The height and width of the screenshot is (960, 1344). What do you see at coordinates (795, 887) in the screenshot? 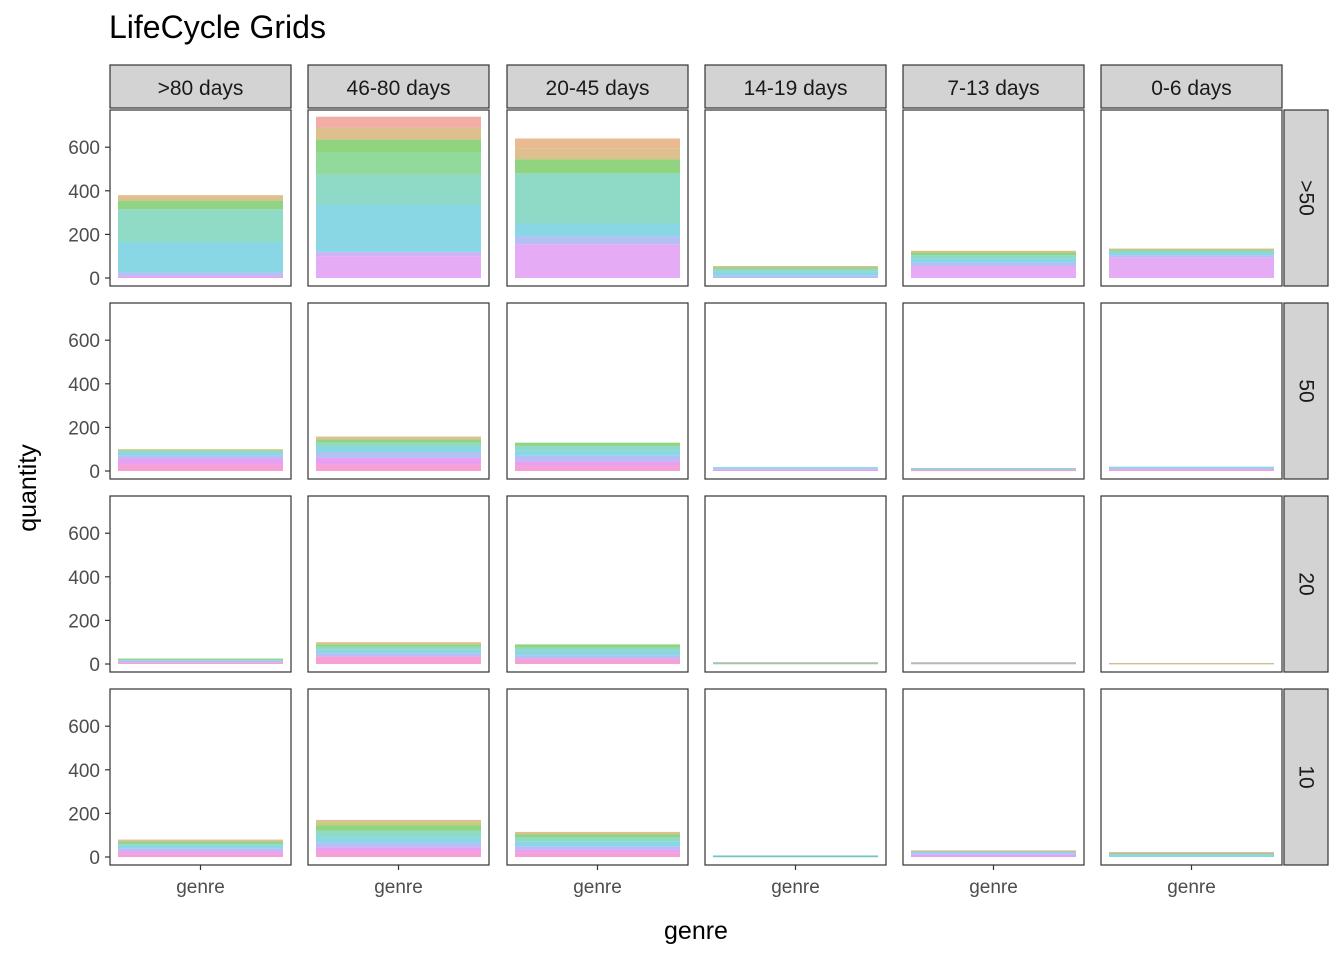
I see `x-tick-label: genre` at bounding box center [795, 887].